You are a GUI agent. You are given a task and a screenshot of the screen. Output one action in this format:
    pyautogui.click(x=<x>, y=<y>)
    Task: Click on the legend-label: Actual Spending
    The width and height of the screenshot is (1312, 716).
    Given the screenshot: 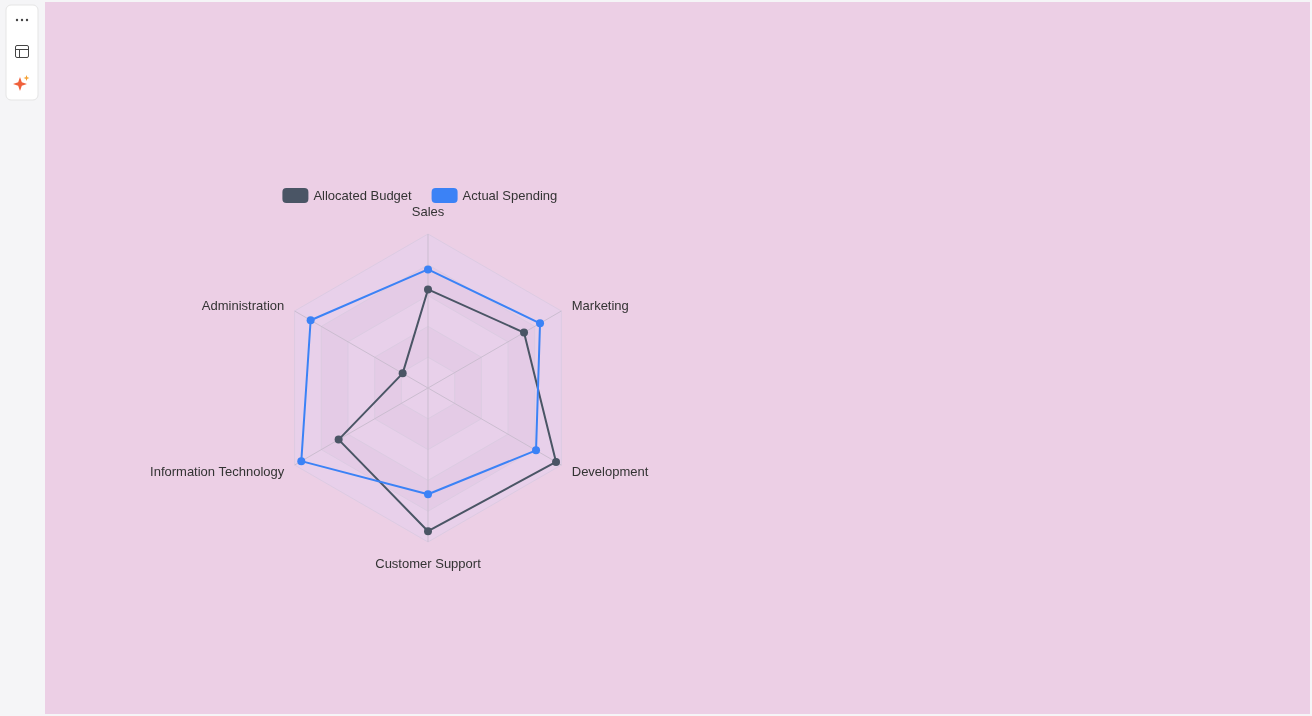 What is the action you would take?
    pyautogui.click(x=510, y=195)
    